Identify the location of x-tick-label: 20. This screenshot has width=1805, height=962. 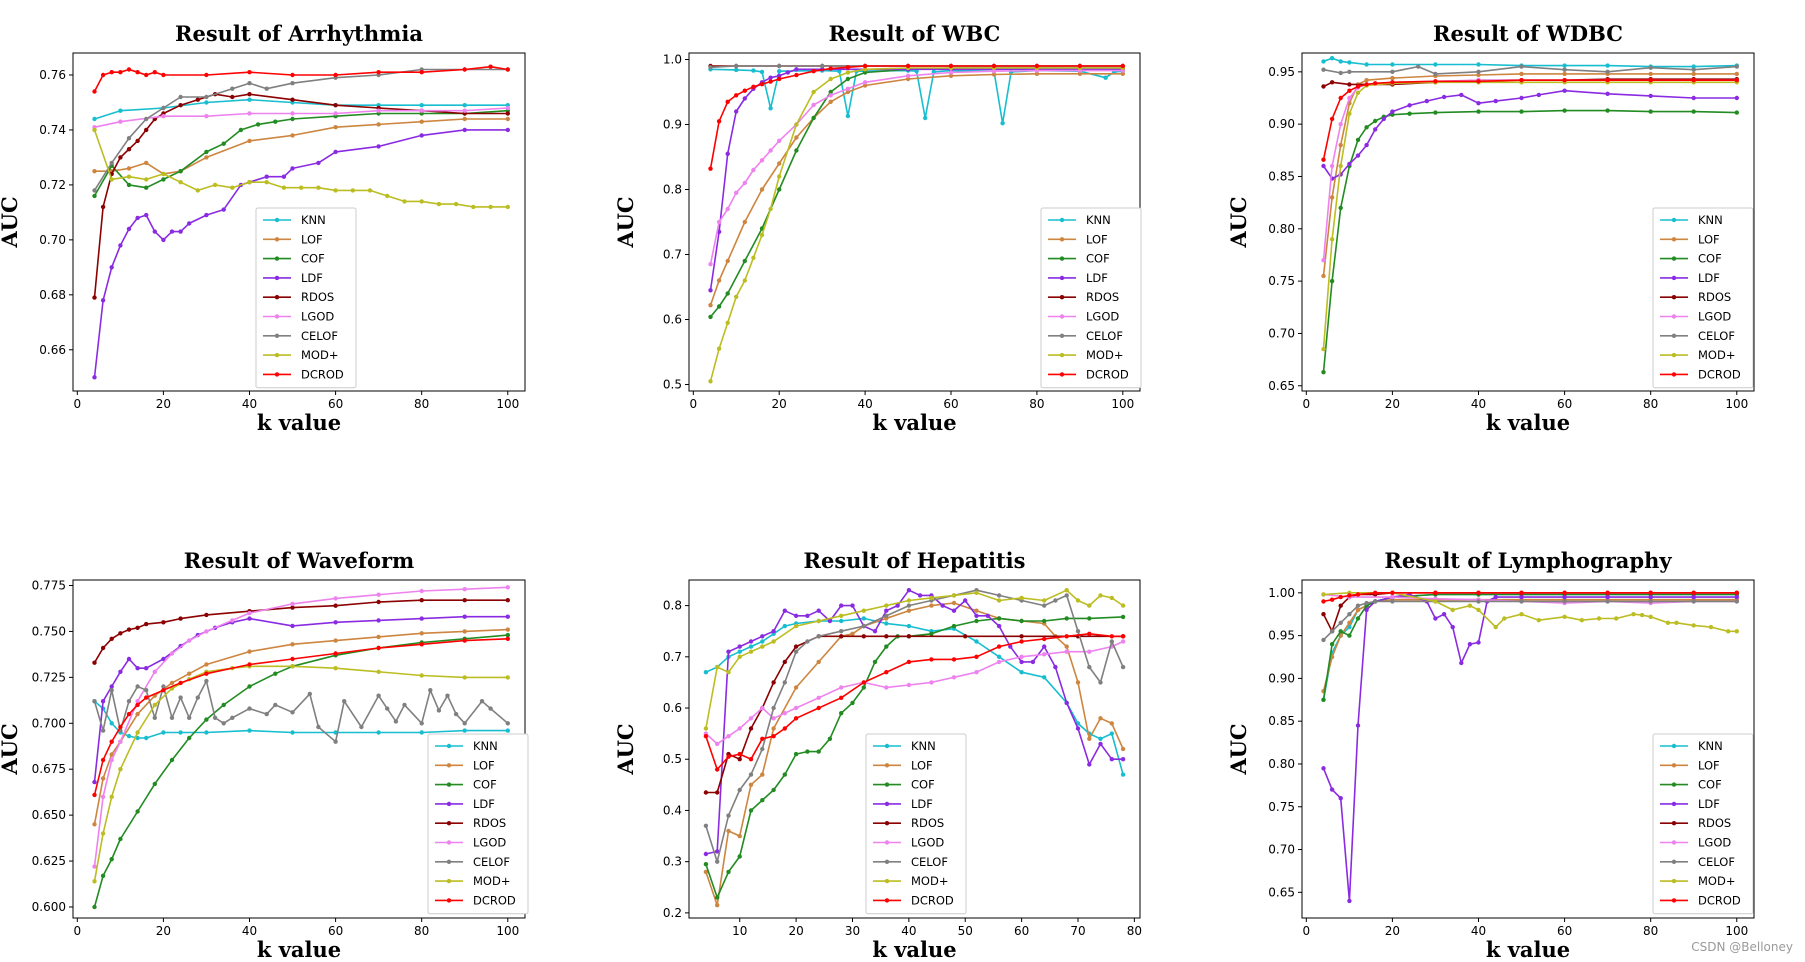
(795, 931).